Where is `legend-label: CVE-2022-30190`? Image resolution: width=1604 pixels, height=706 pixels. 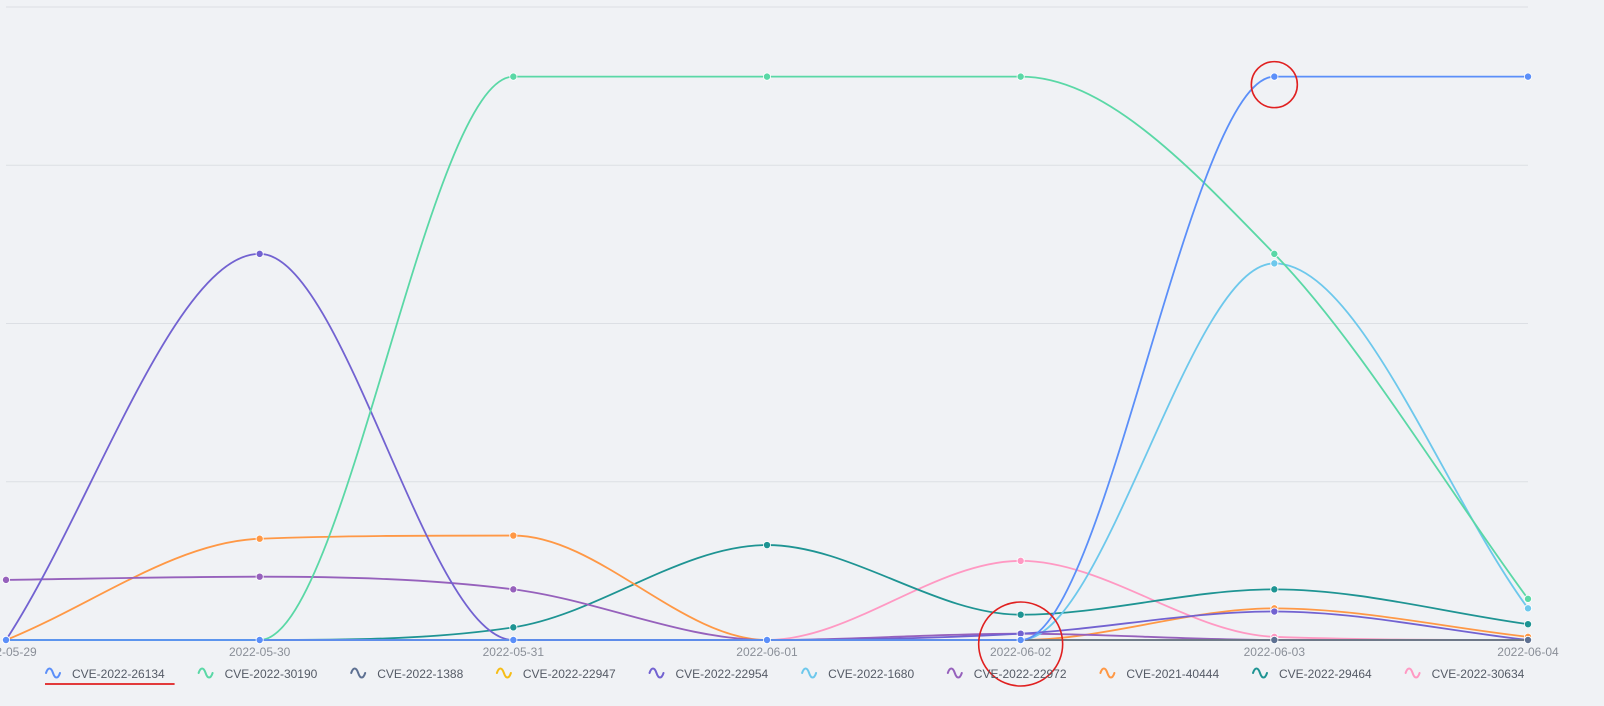 legend-label: CVE-2022-30190 is located at coordinates (271, 674).